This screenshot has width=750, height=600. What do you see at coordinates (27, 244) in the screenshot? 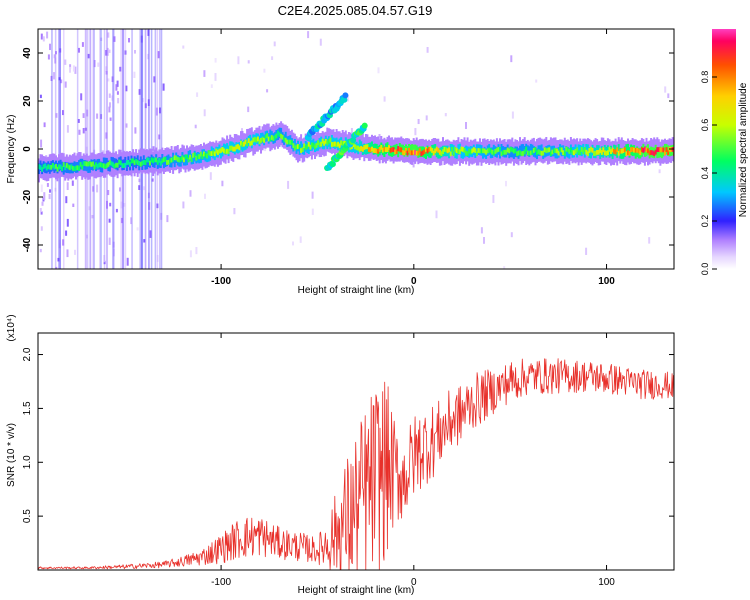
I see `spectrogram-y-tick-label: -40` at bounding box center [27, 244].